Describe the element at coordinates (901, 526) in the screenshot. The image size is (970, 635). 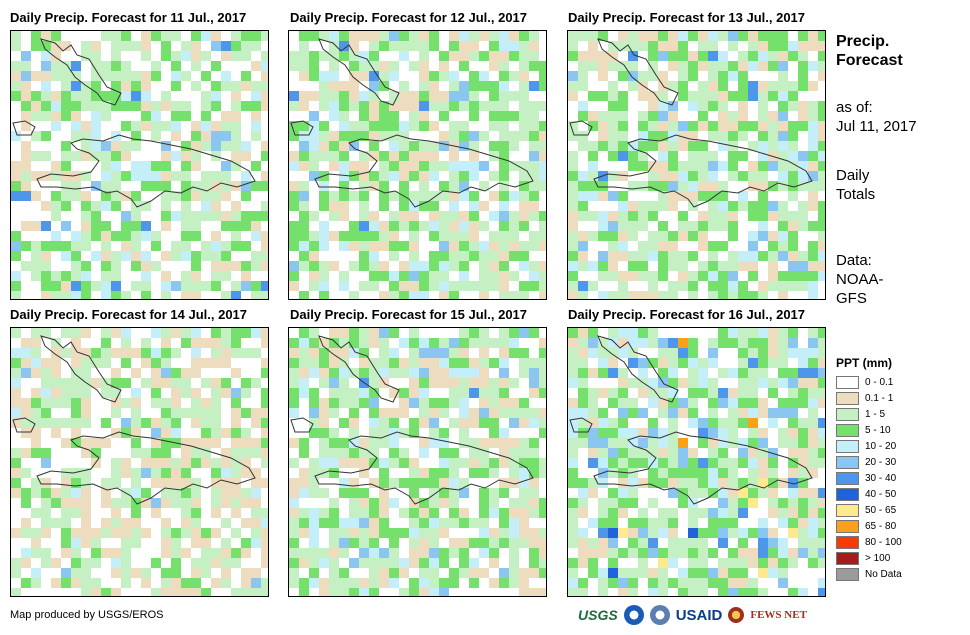
I see `legend-item: 65 - 80` at that location.